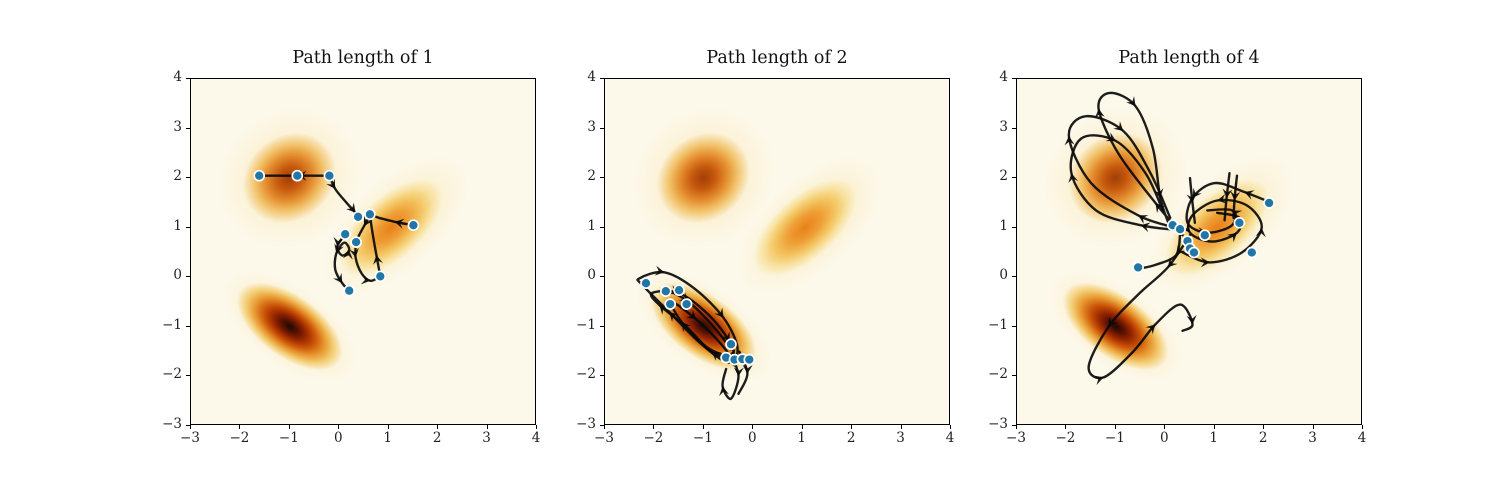  Describe the element at coordinates (851, 438) in the screenshot. I see `x-tick-label: 2` at that location.